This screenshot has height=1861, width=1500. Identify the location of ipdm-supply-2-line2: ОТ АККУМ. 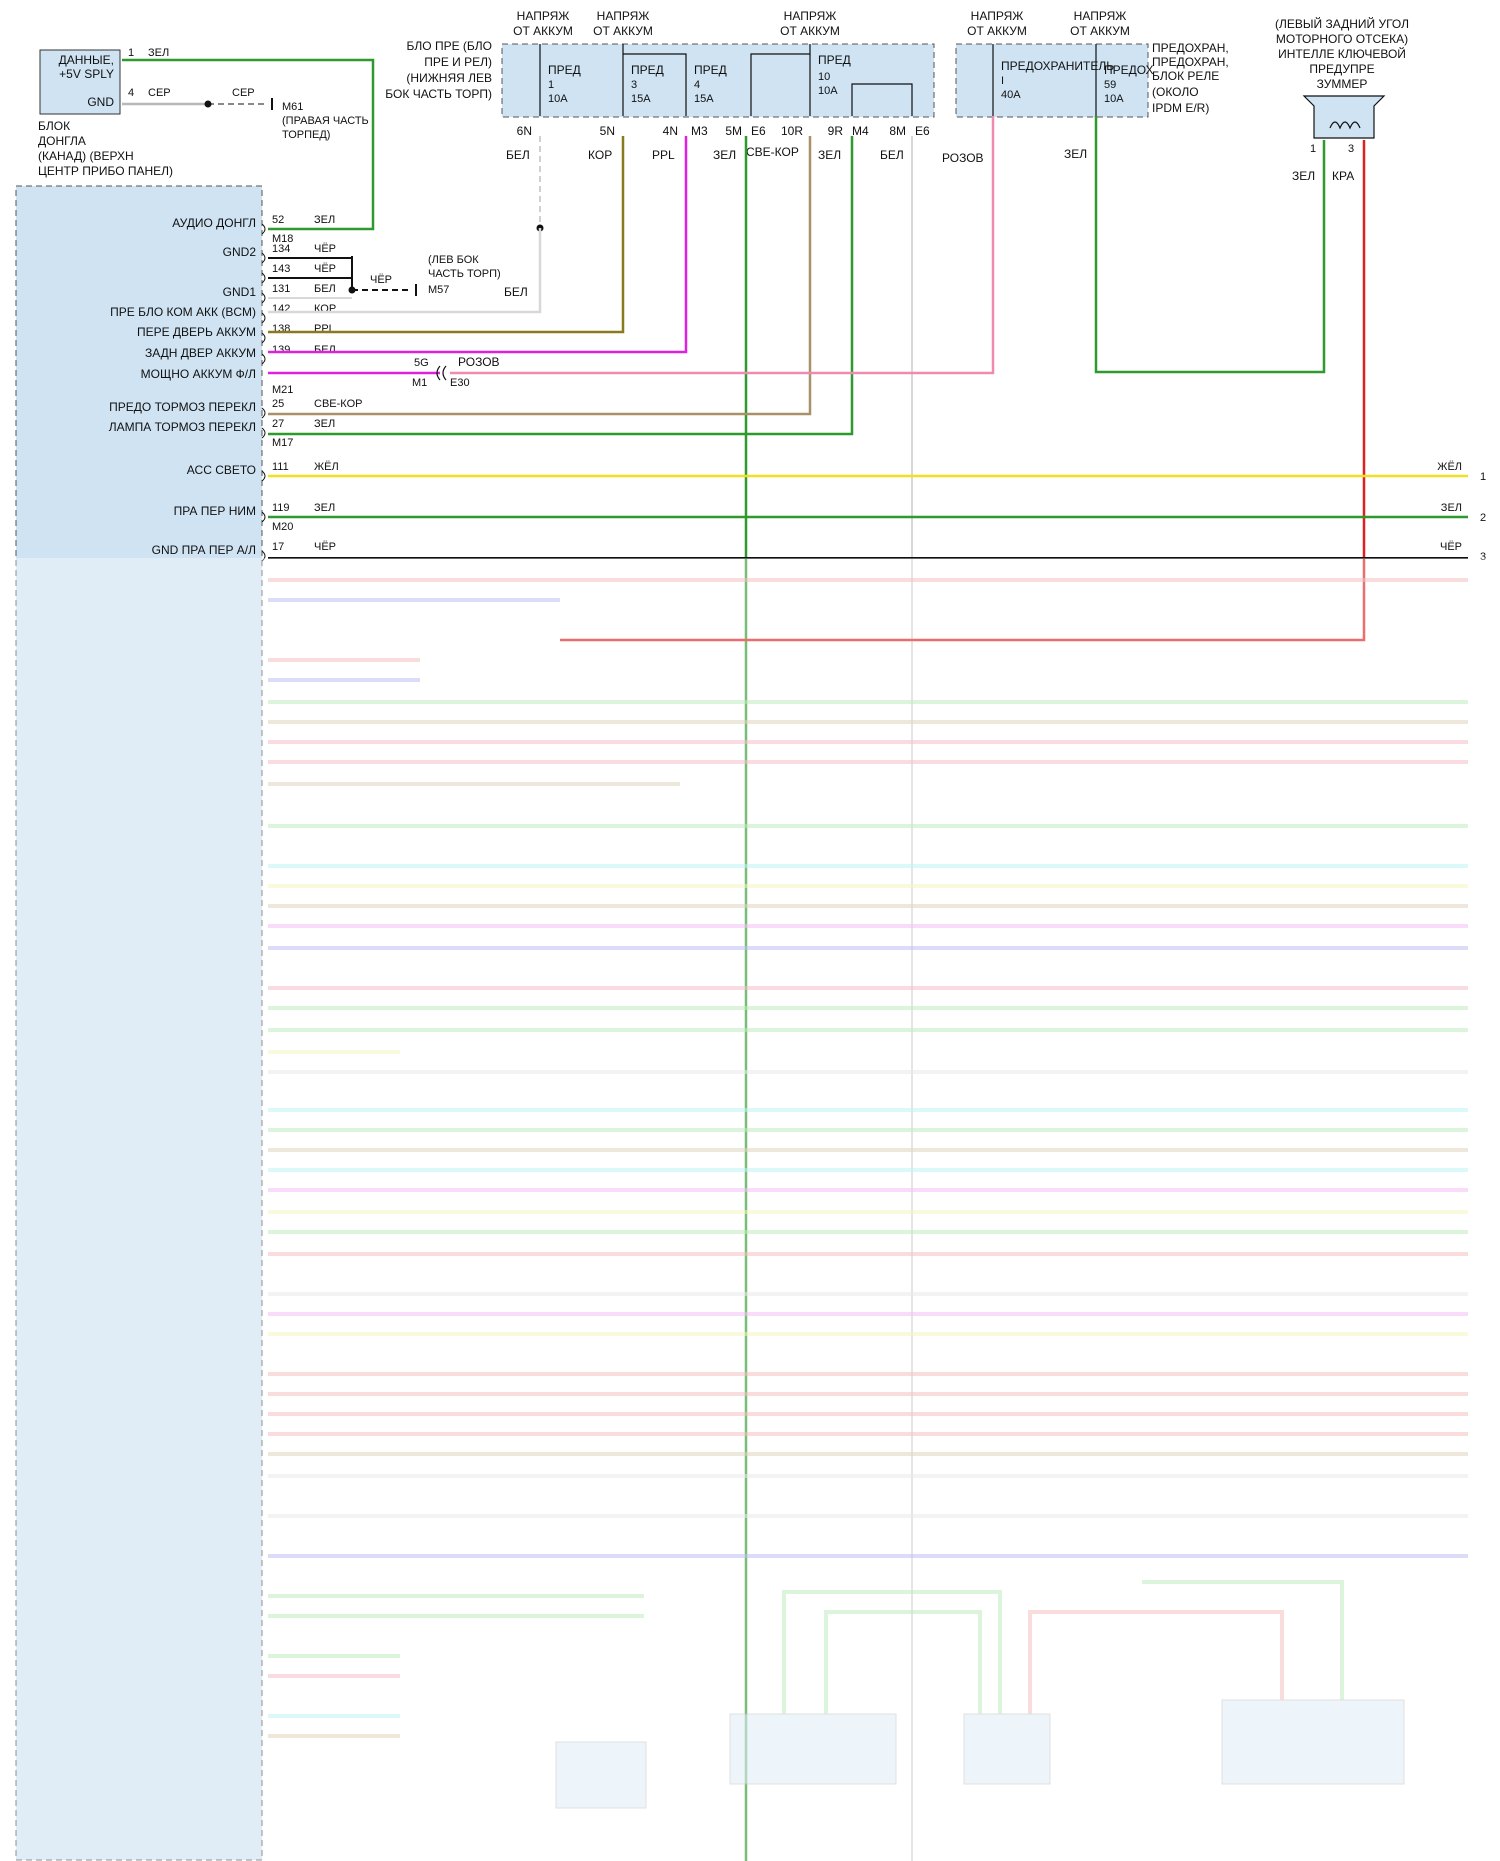
(1100, 31).